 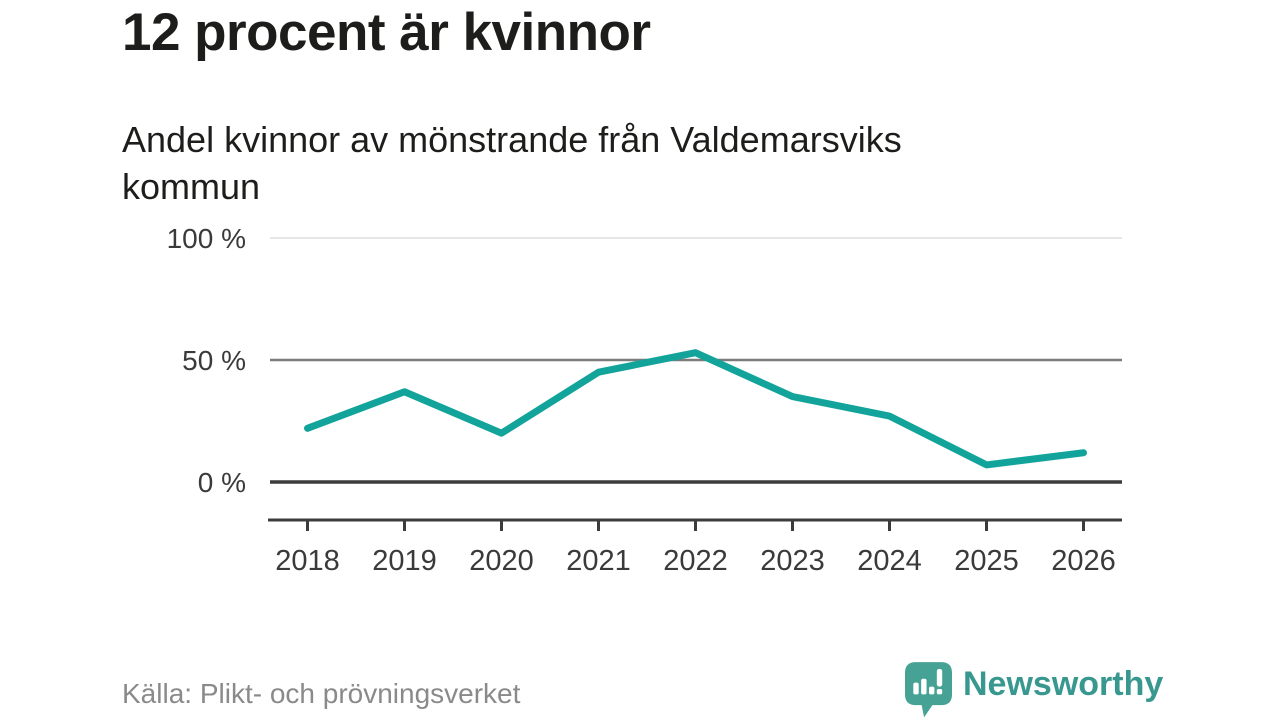 What do you see at coordinates (214, 360) in the screenshot?
I see `y-axis-label: 50 %` at bounding box center [214, 360].